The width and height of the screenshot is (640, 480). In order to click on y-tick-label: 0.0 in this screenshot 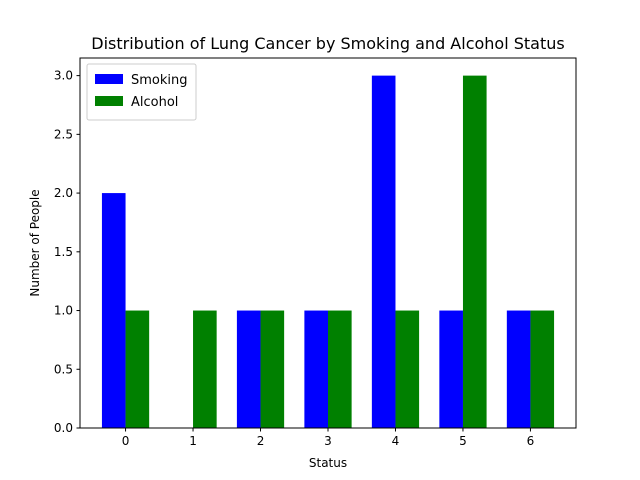, I will do `click(63, 428)`.